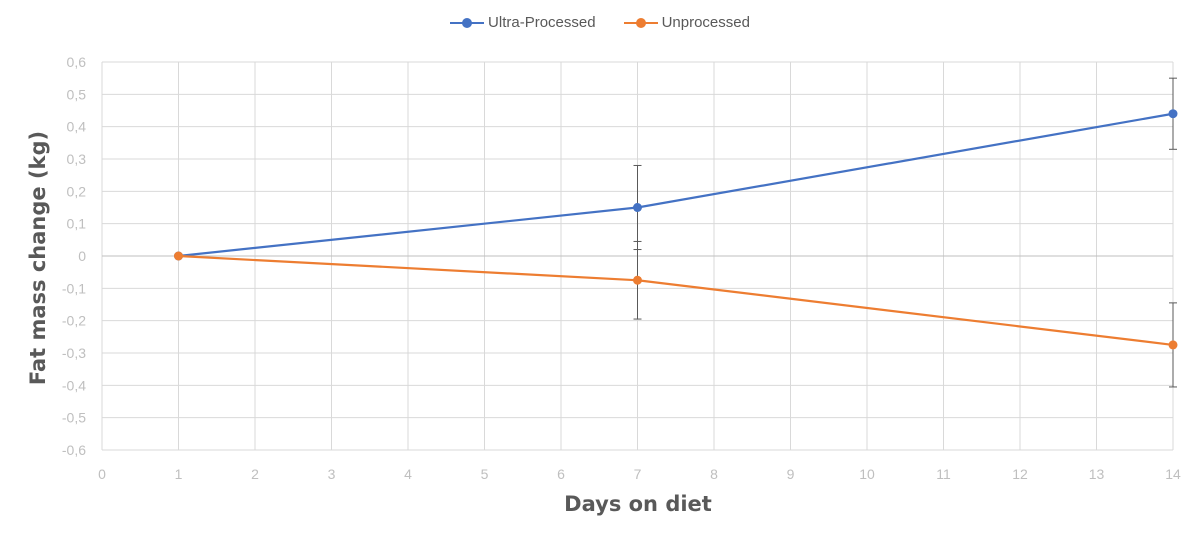 The image size is (1200, 541). What do you see at coordinates (74, 418) in the screenshot?
I see `y-tick-label: -0,5` at bounding box center [74, 418].